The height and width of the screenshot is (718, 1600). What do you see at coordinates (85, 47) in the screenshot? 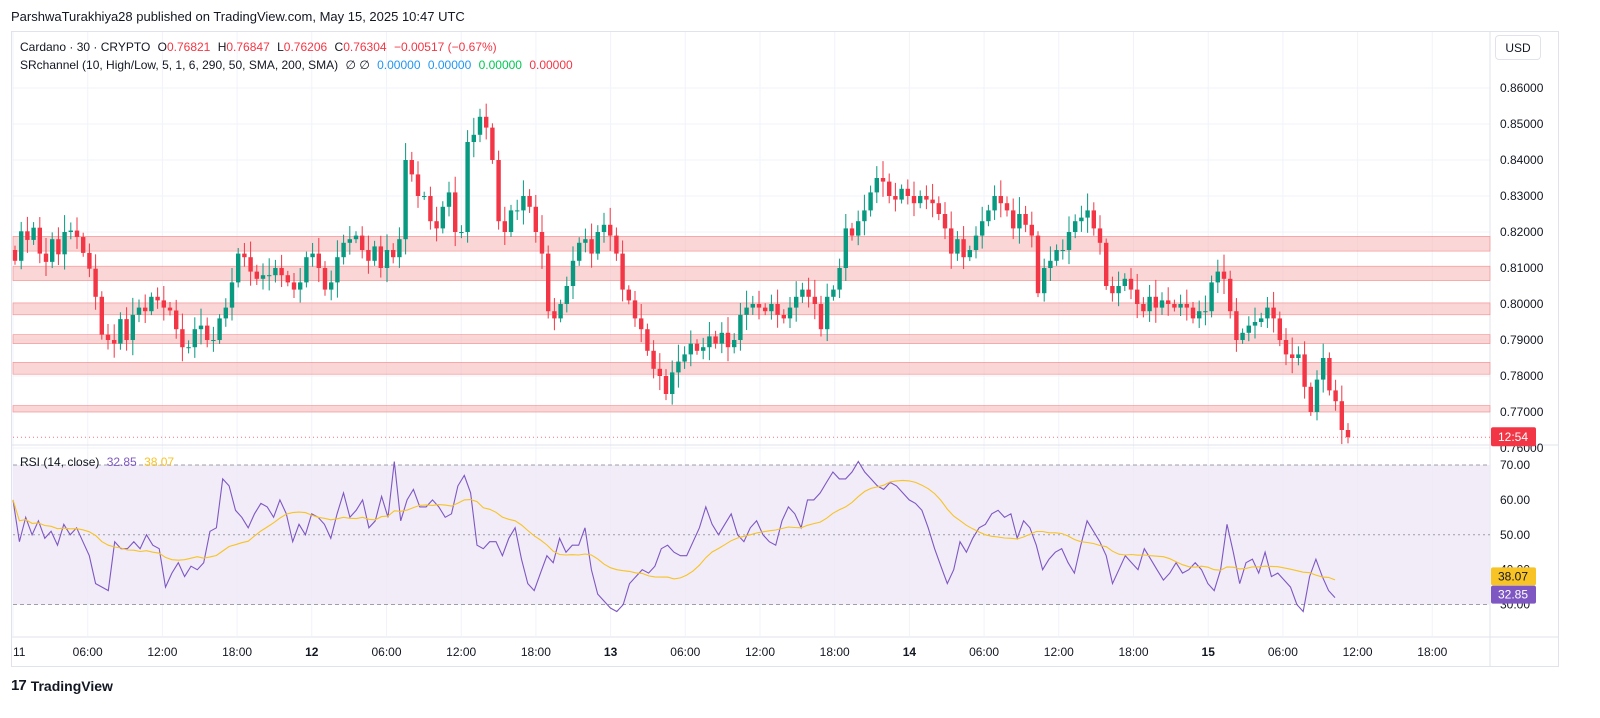
I see `symbol-name: Cardano · 30 · CRYPTO` at bounding box center [85, 47].